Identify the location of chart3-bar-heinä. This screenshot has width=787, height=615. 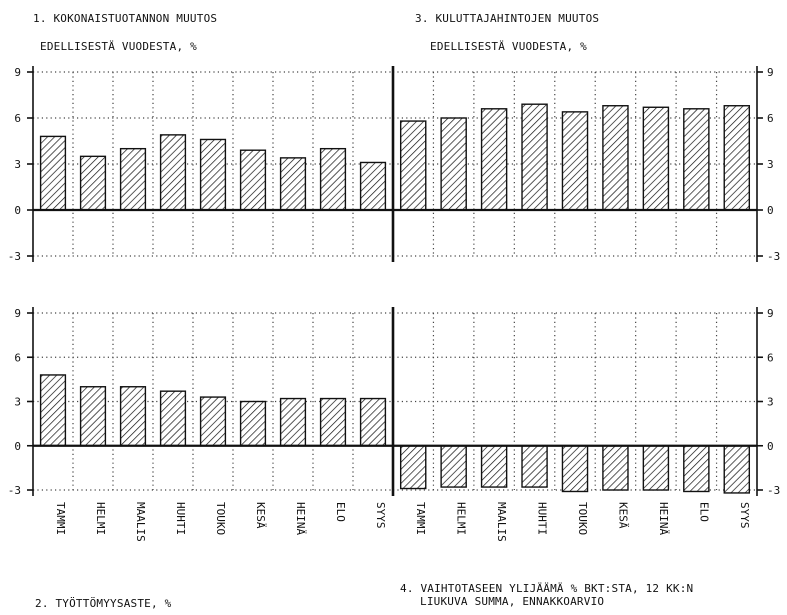
(656, 158).